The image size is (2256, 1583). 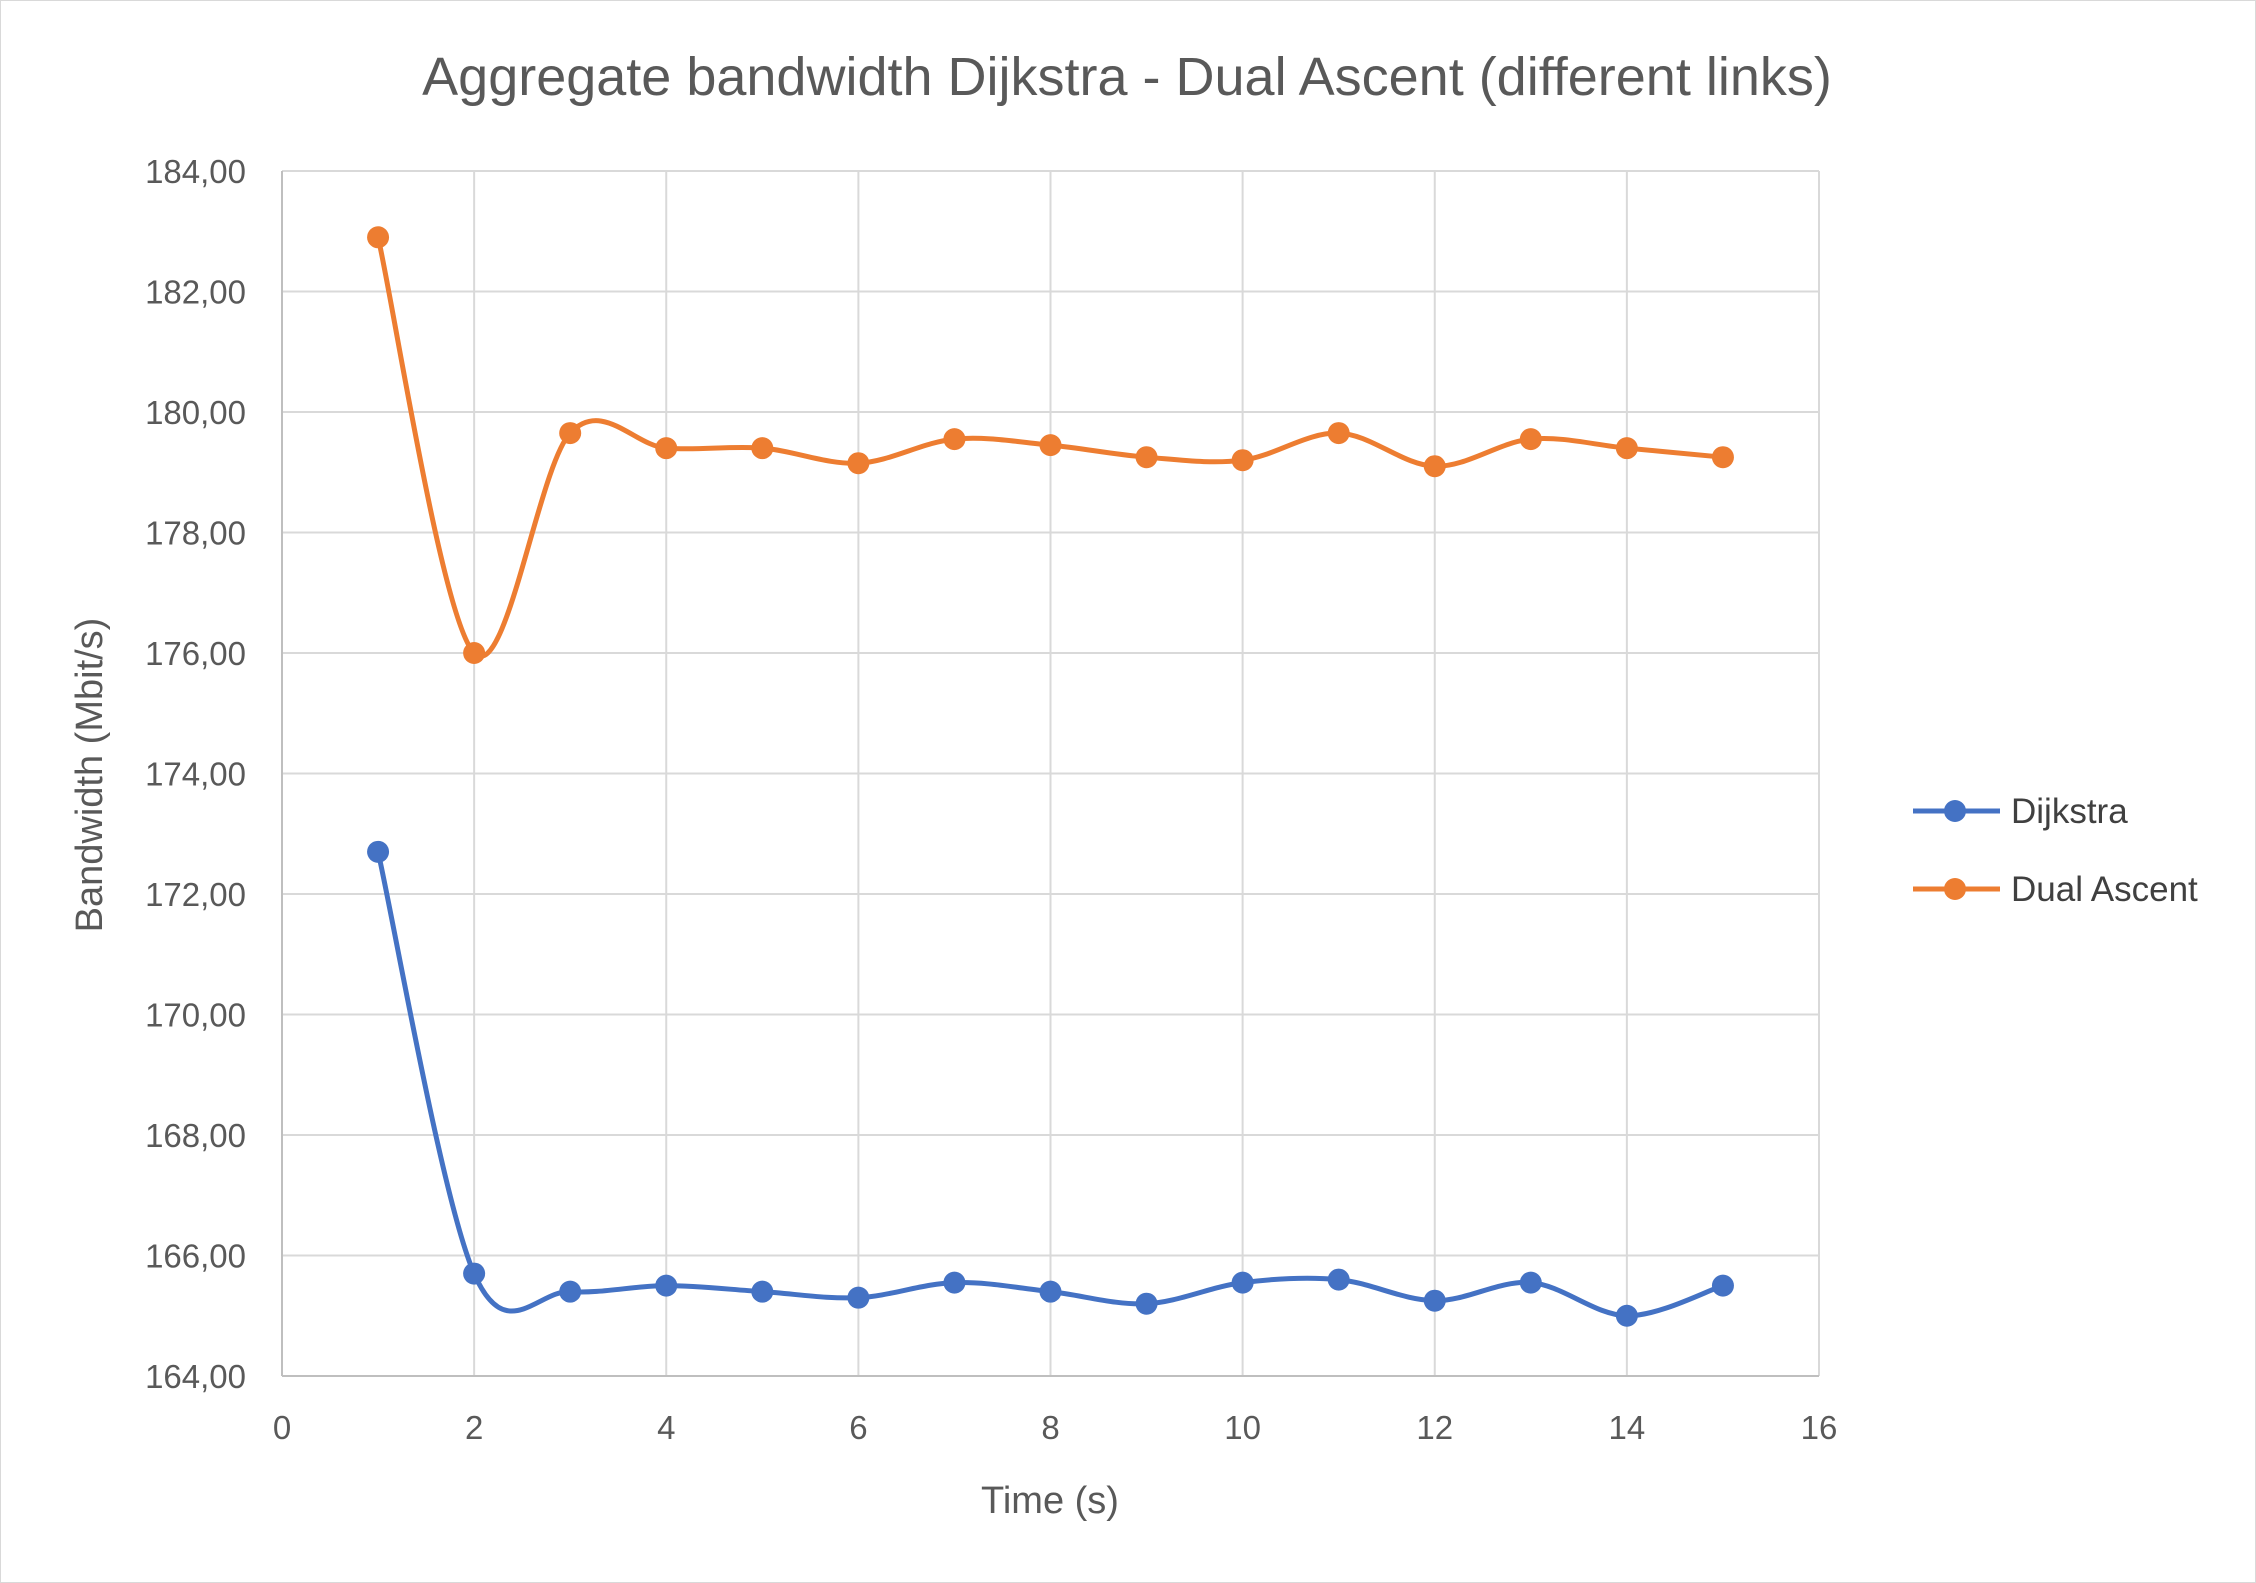 What do you see at coordinates (1242, 1427) in the screenshot?
I see `x-tick-label: 10` at bounding box center [1242, 1427].